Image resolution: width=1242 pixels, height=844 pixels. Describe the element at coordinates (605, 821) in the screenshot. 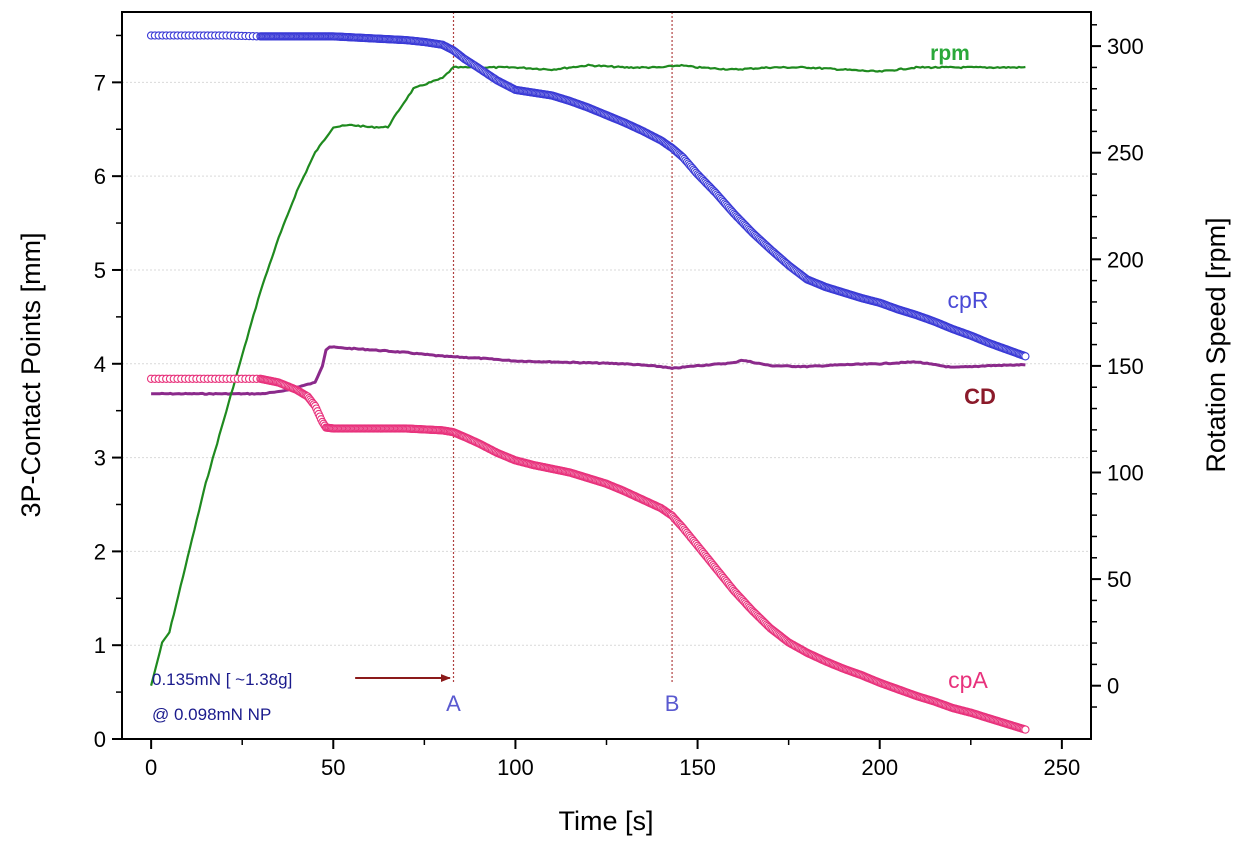

I see `x-axis-label: Time [s]` at that location.